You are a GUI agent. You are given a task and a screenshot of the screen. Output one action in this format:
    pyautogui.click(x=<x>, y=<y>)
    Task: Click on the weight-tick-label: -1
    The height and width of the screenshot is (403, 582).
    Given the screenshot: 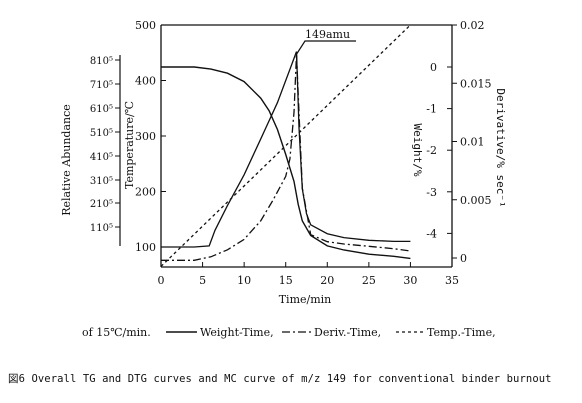 What is the action you would take?
    pyautogui.click(x=431, y=109)
    